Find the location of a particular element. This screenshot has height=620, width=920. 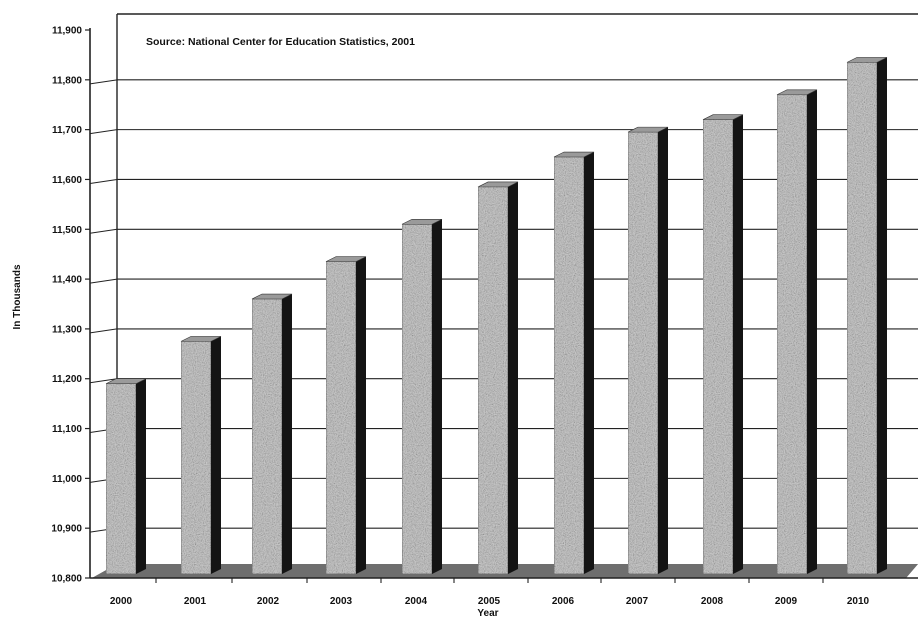

y-tick-label: 11,300 is located at coordinates (67, 329).